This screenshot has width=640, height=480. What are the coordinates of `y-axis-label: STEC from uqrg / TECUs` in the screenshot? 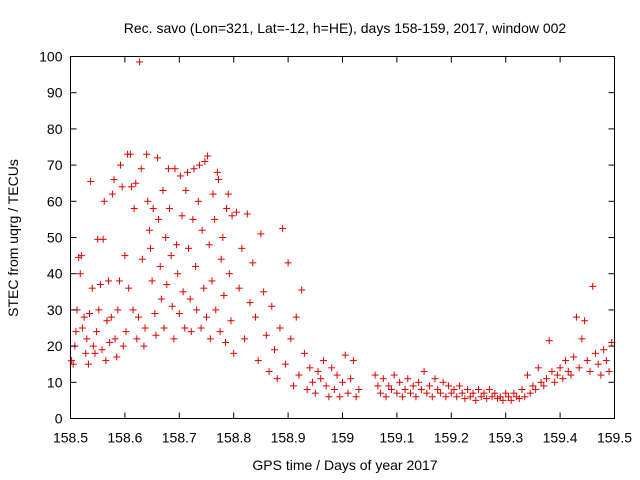 It's located at (13, 238).